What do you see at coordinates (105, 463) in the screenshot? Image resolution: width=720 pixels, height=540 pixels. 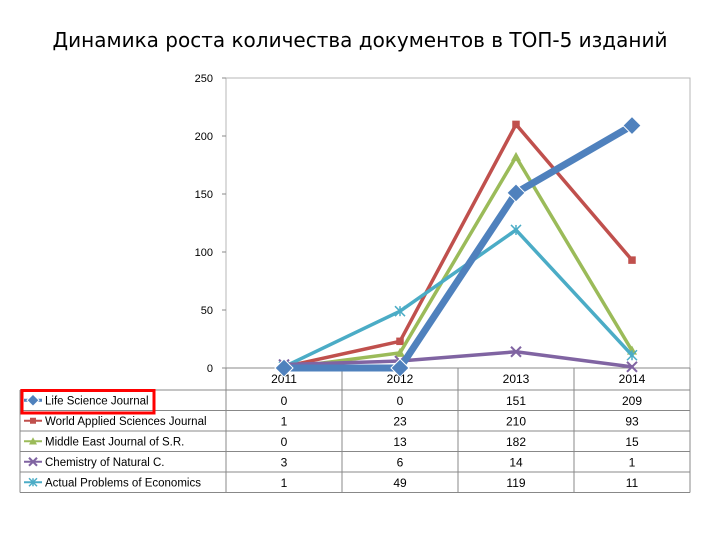 I see `legend-label: Chemistry of Natural C.` at bounding box center [105, 463].